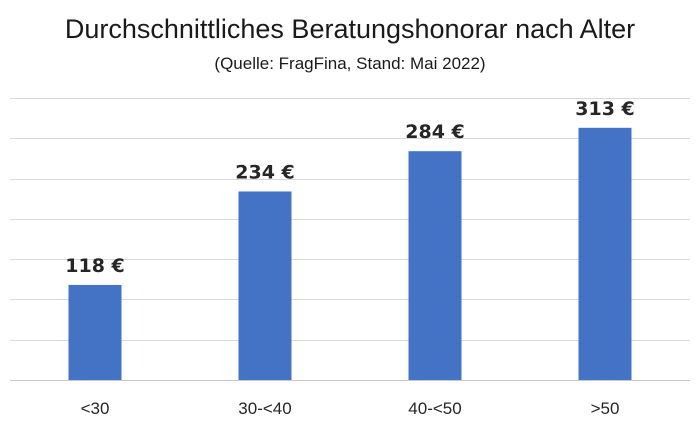 The image size is (700, 431). I want to click on x-tick-label: >50, so click(605, 408).